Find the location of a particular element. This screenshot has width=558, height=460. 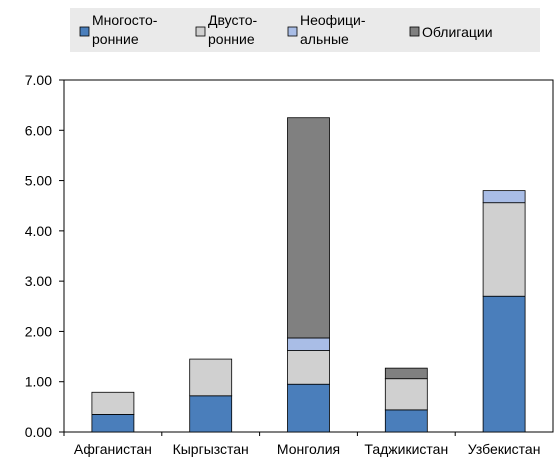

x-category-label: Таджикистан is located at coordinates (406, 449).